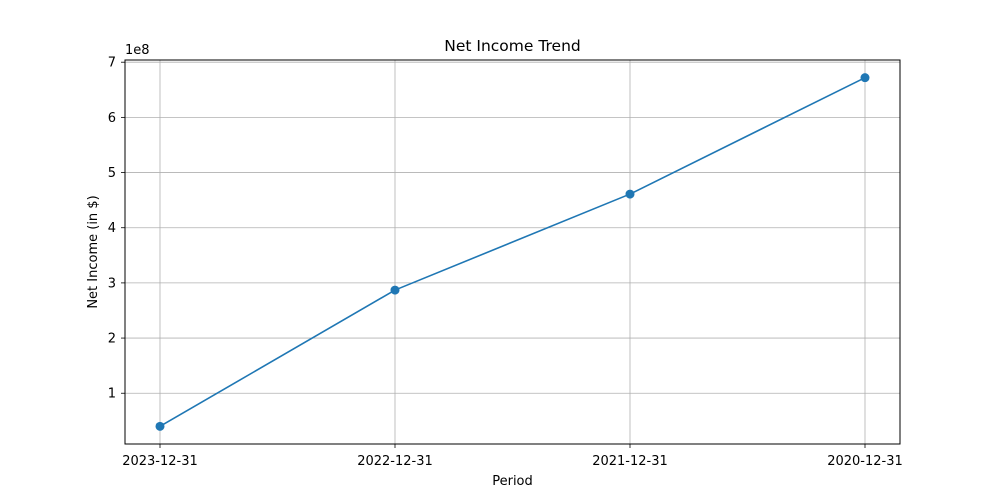  I want to click on y-tick-label: 5, so click(112, 173).